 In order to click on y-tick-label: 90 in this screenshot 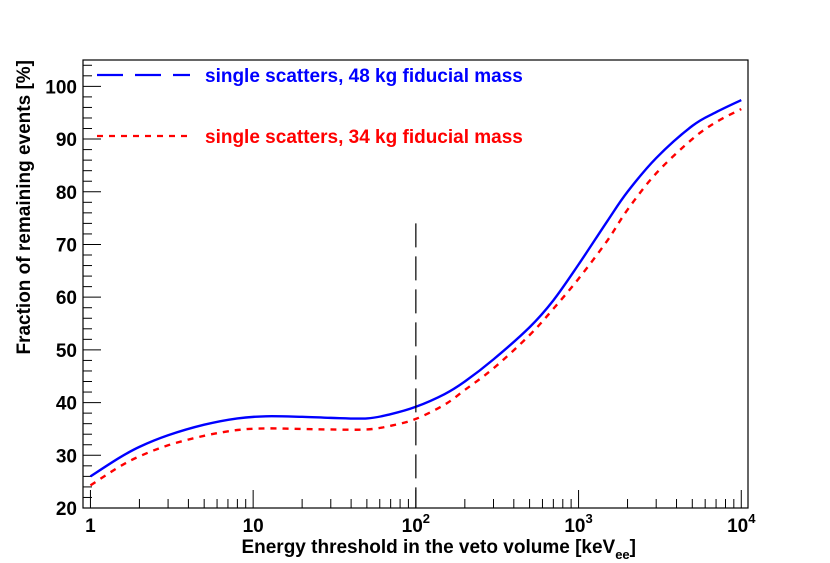, I will do `click(66, 140)`.